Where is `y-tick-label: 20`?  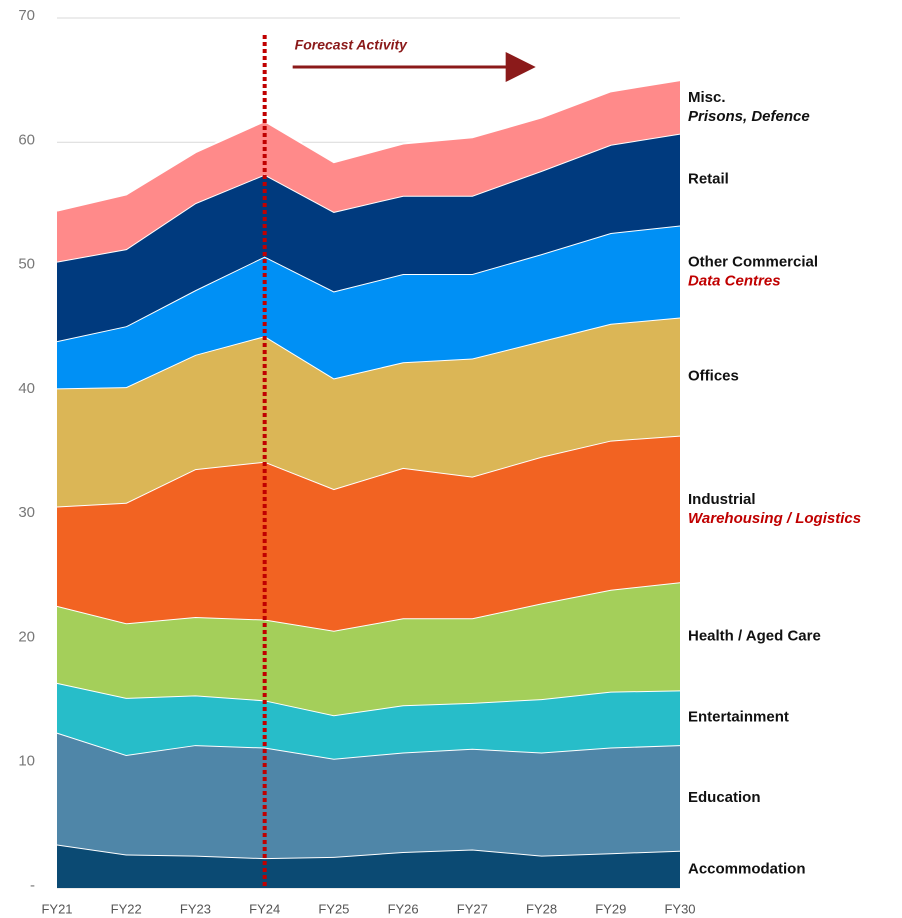 y-tick-label: 20 is located at coordinates (26, 636).